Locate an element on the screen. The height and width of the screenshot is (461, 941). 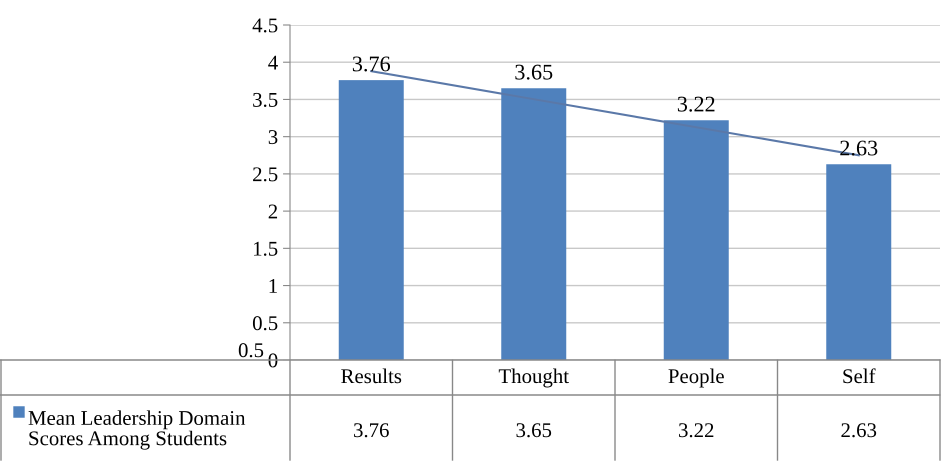
x-tick-label: Results is located at coordinates (371, 376).